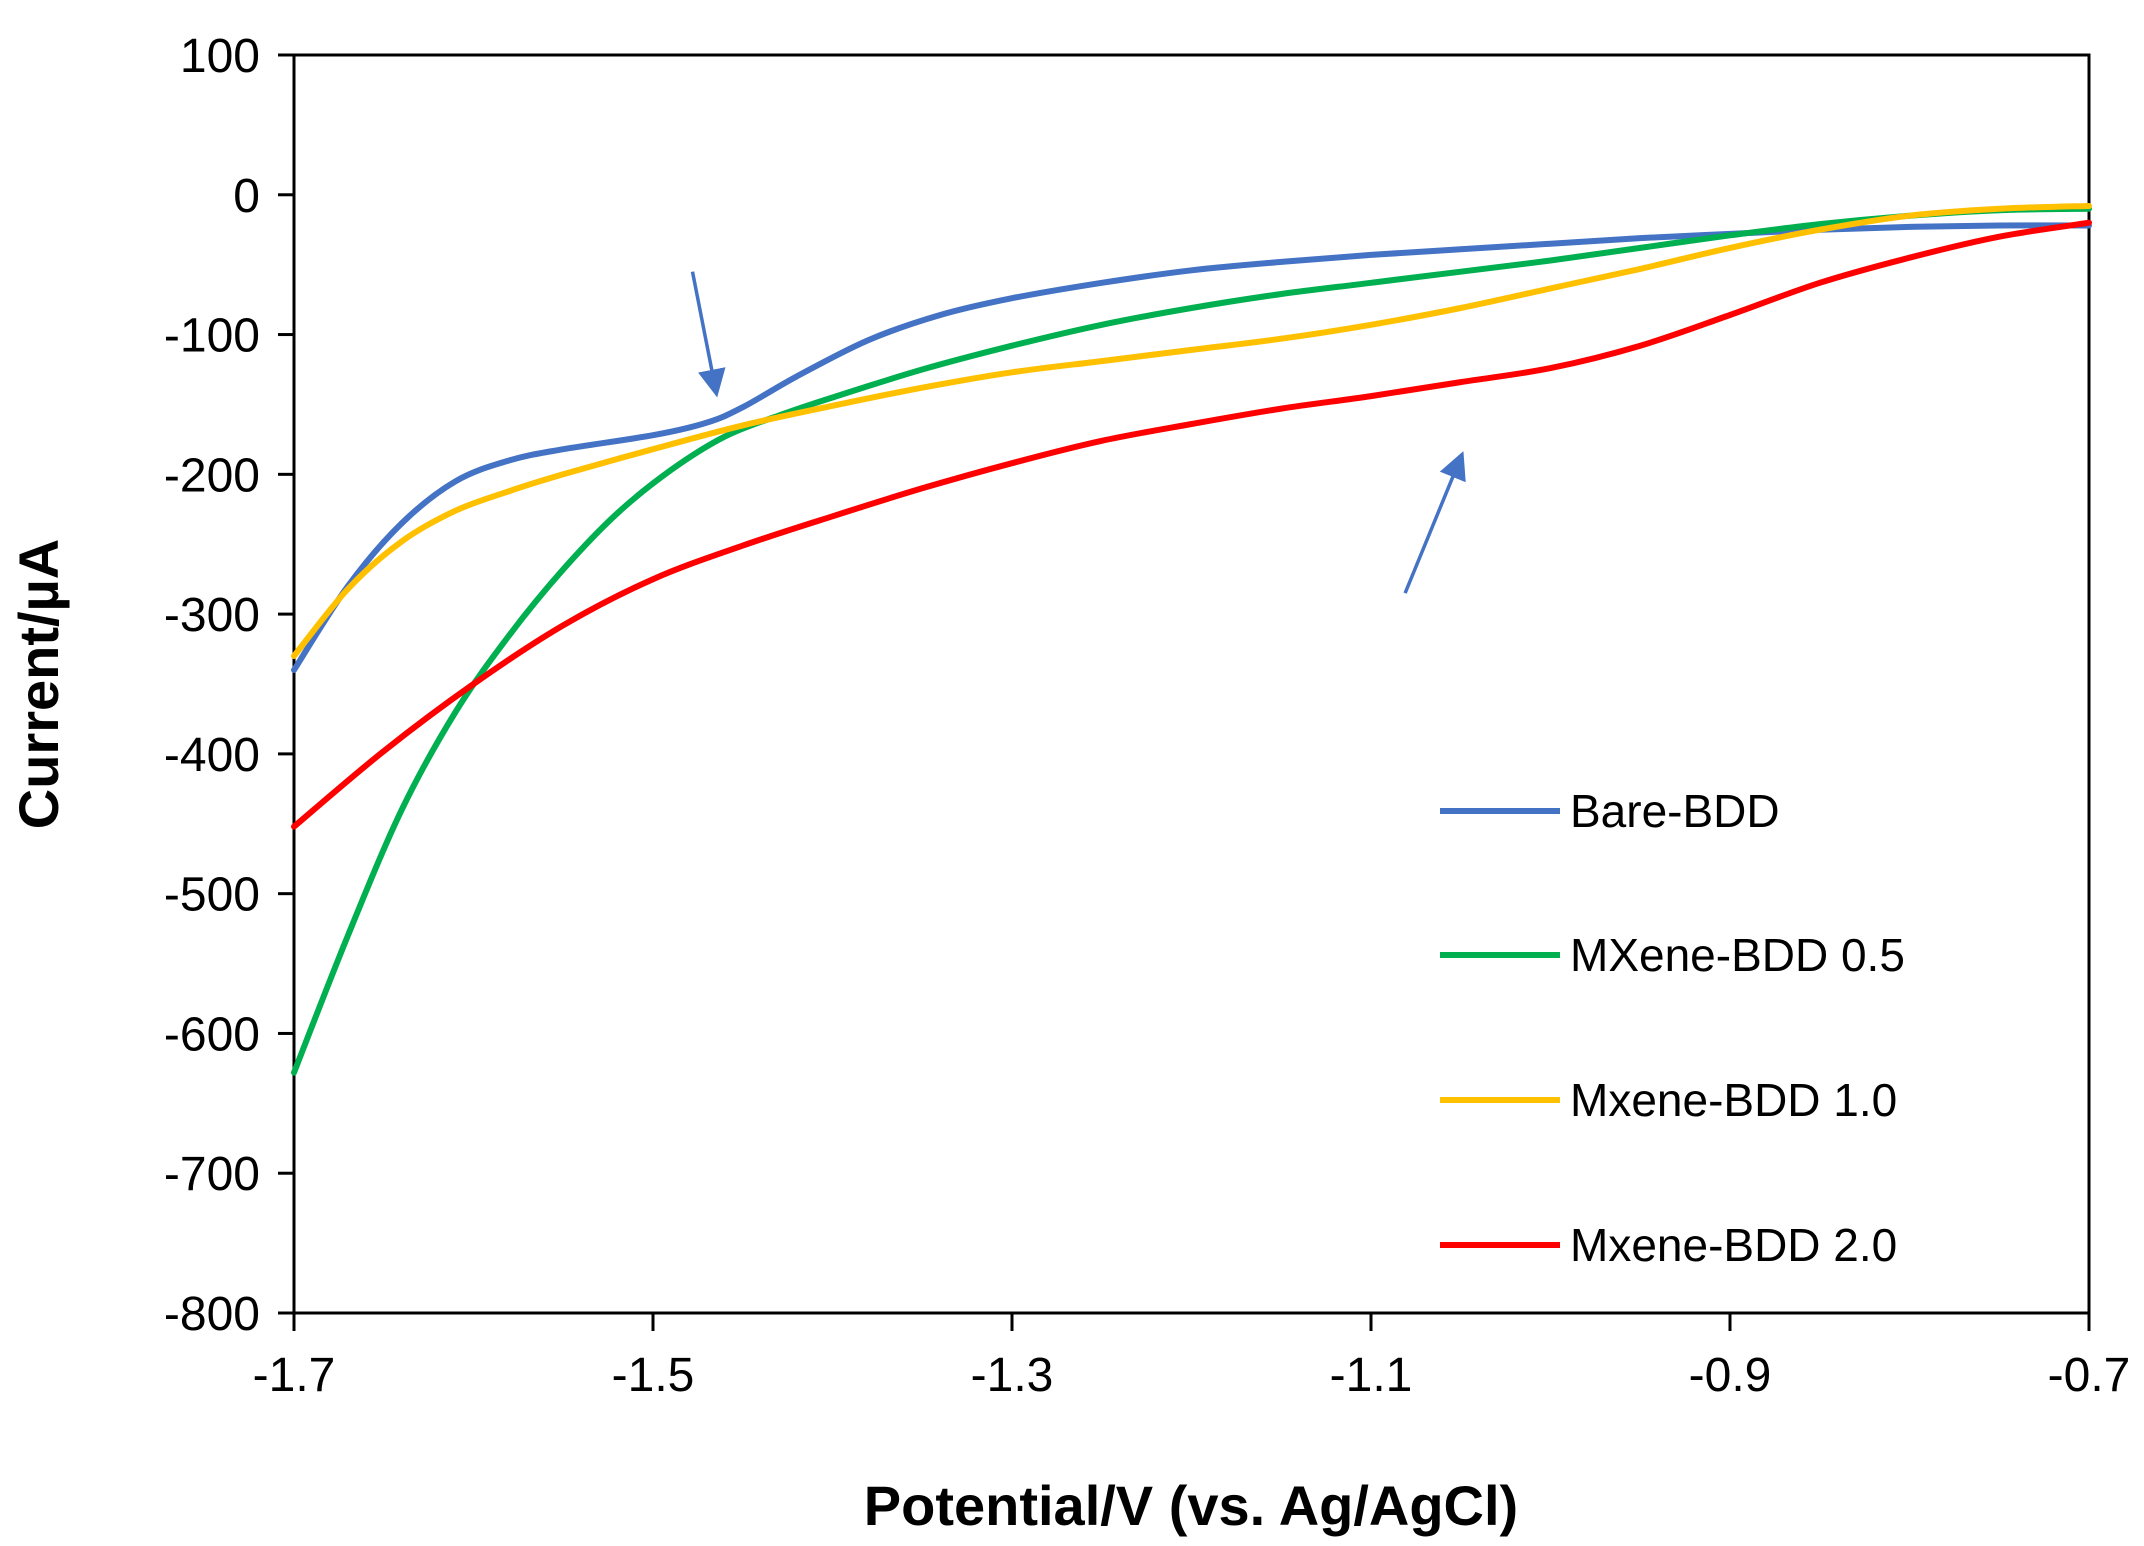 Image resolution: width=2144 pixels, height=1546 pixels. I want to click on y-tick-label: -800, so click(212, 1314).